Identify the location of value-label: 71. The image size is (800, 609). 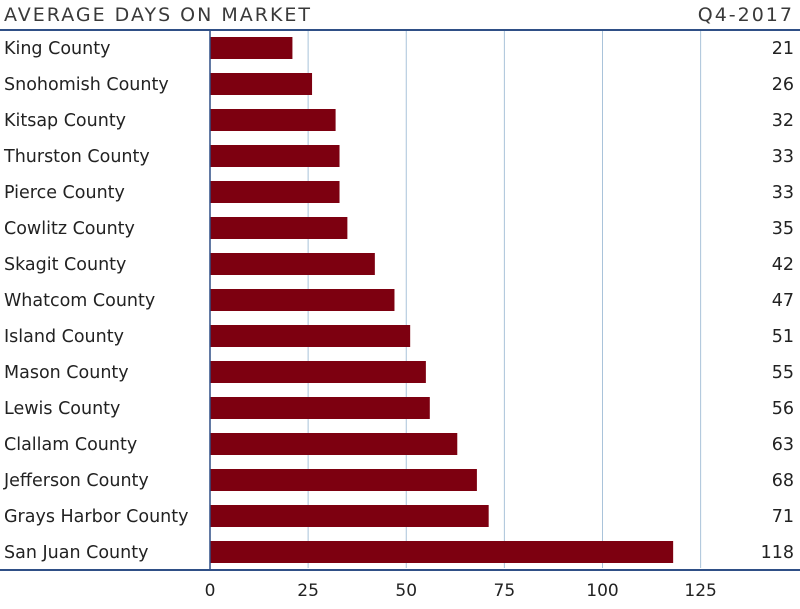
(783, 517).